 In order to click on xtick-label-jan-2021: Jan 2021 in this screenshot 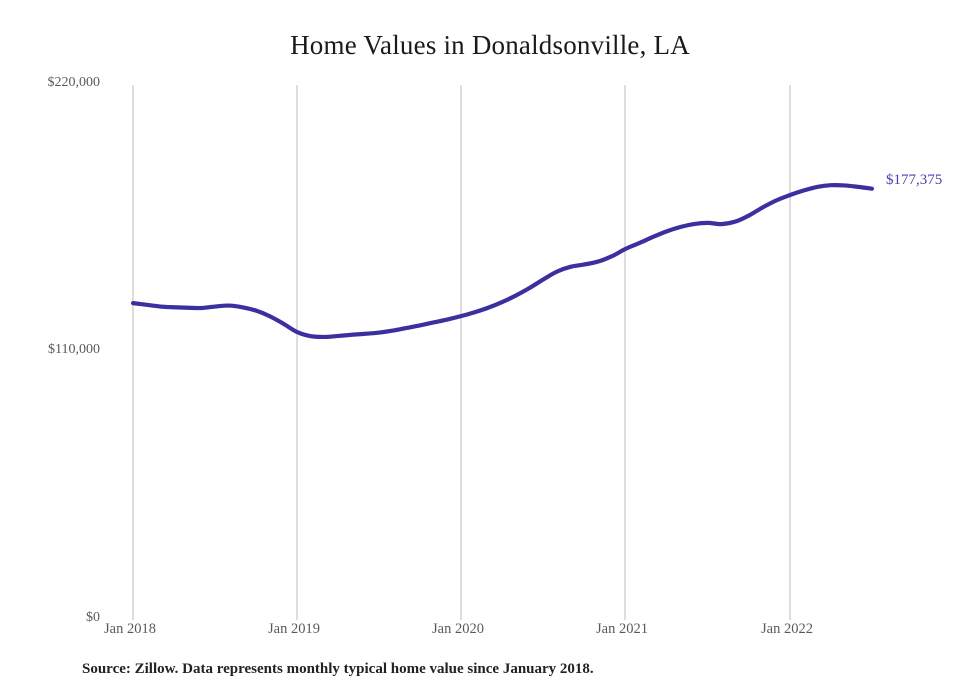, I will do `click(622, 629)`.